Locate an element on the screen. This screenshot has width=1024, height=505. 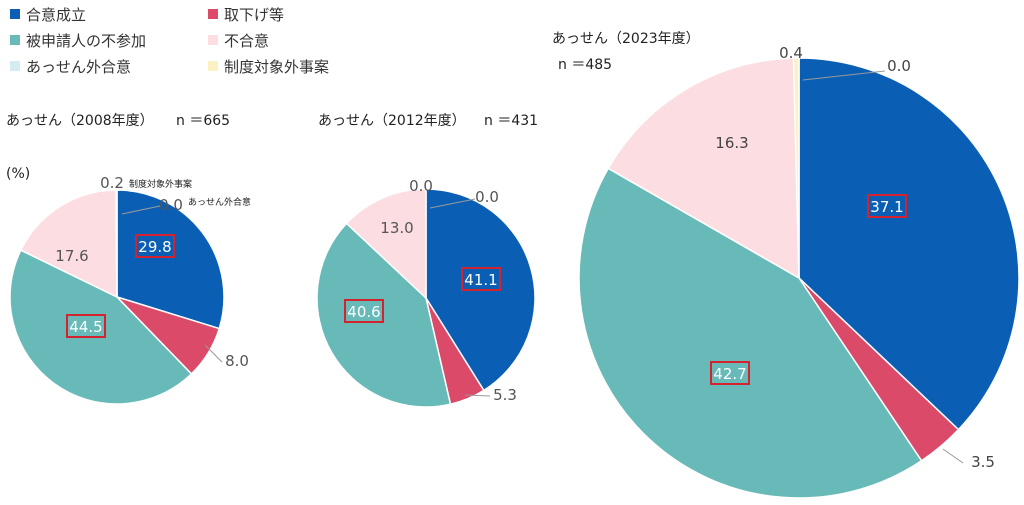
legend-item-agreement: 合意成立 is located at coordinates (48, 15).